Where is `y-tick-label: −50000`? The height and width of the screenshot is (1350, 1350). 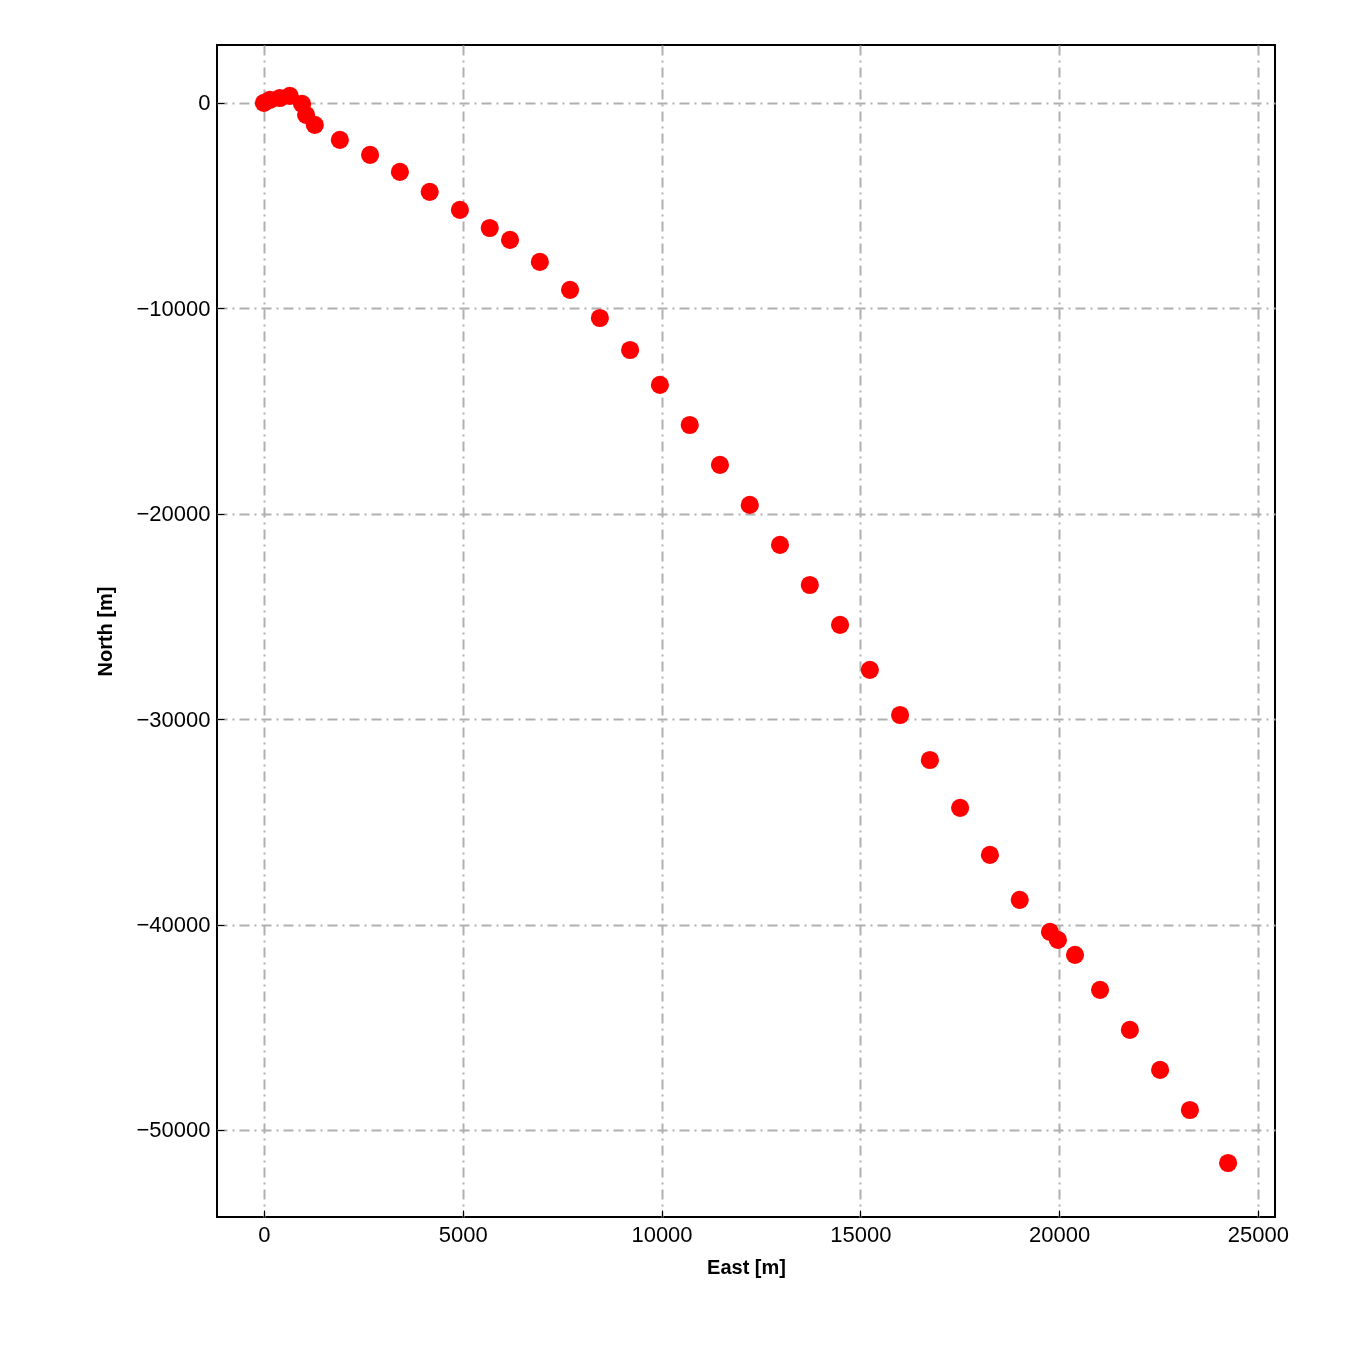 y-tick-label: −50000 is located at coordinates (173, 1130).